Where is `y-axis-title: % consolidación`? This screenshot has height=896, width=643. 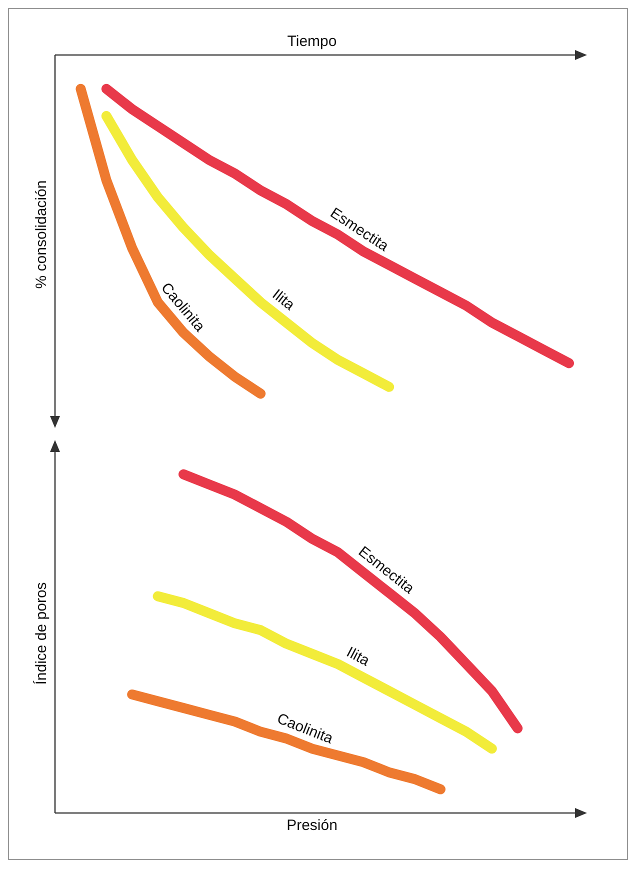 y-axis-title: % consolidación is located at coordinates (41, 234).